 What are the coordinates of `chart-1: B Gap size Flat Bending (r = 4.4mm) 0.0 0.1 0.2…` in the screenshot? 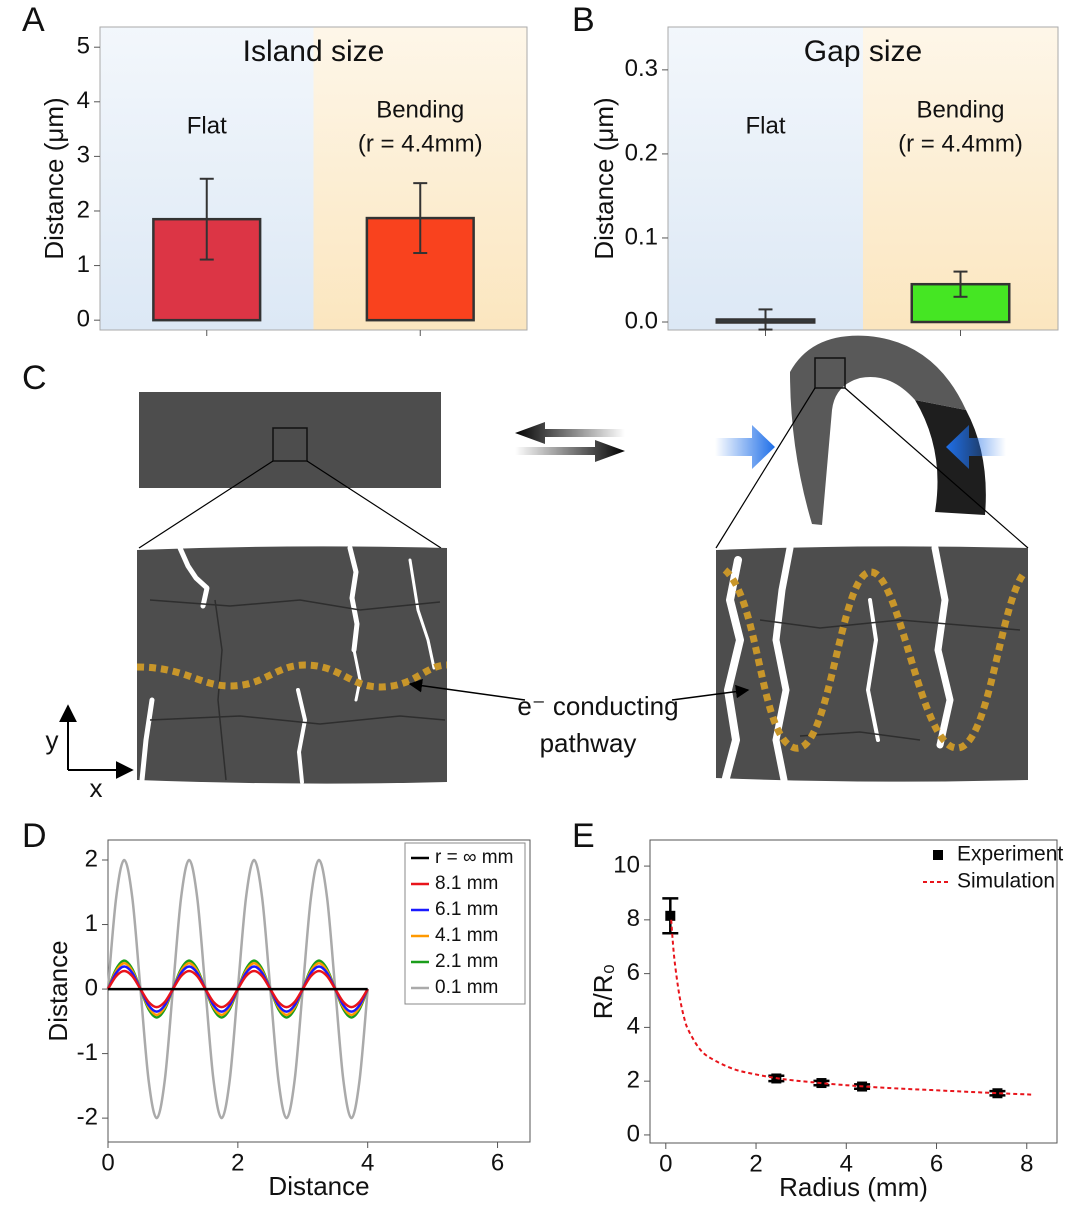 It's located at (815, 168).